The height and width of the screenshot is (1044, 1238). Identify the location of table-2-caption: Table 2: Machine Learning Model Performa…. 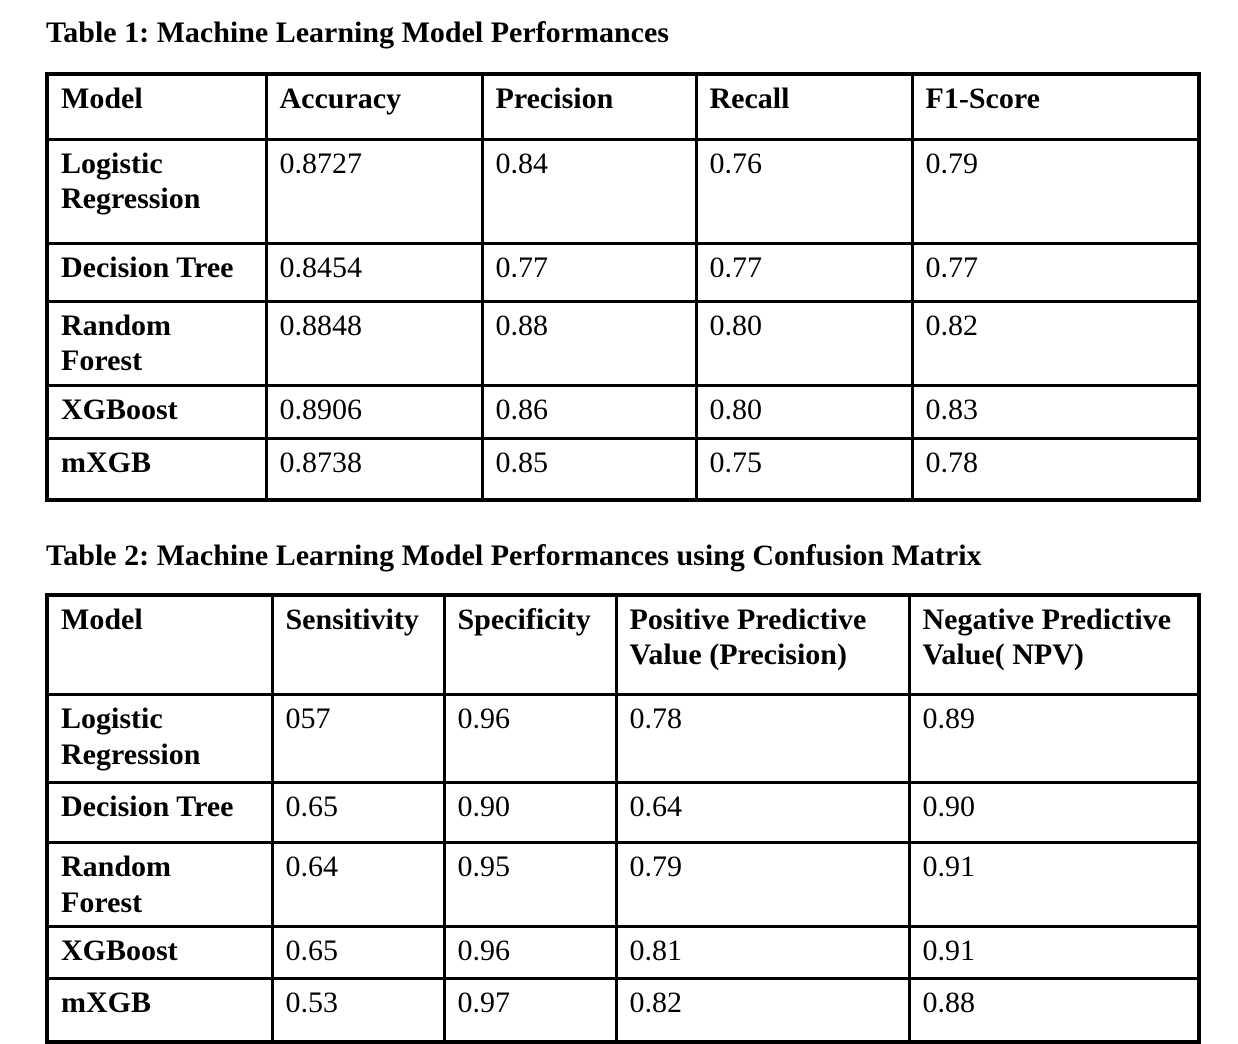
(514, 556).